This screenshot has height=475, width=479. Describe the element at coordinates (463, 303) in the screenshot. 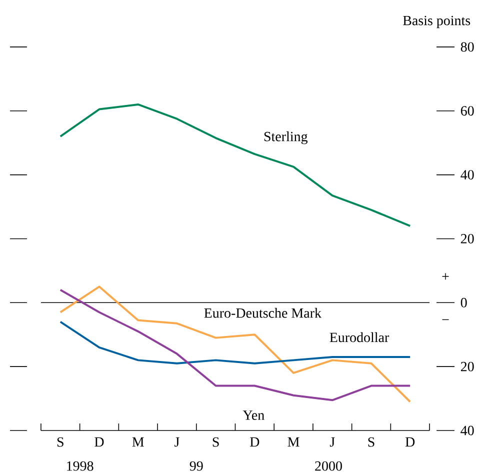

I see `y-tick-label: 0` at that location.